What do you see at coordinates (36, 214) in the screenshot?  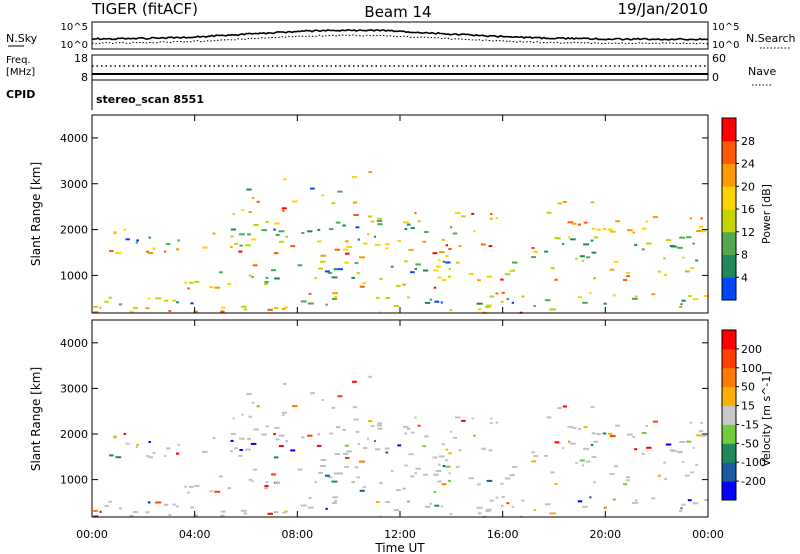 I see `power-ylabel: Slant Range [km]` at bounding box center [36, 214].